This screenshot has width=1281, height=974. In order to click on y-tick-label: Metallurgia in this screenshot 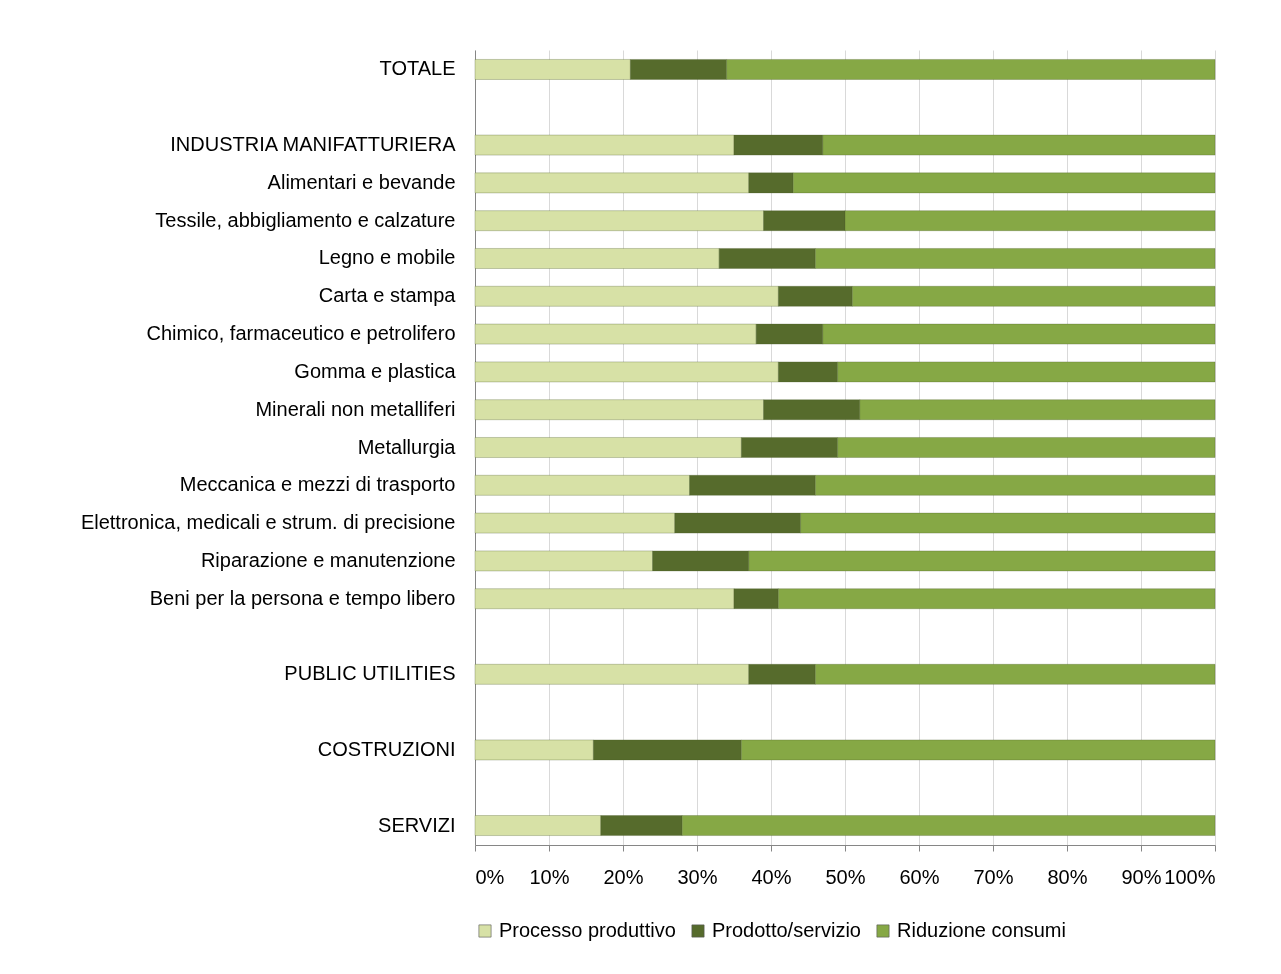, I will do `click(407, 446)`.